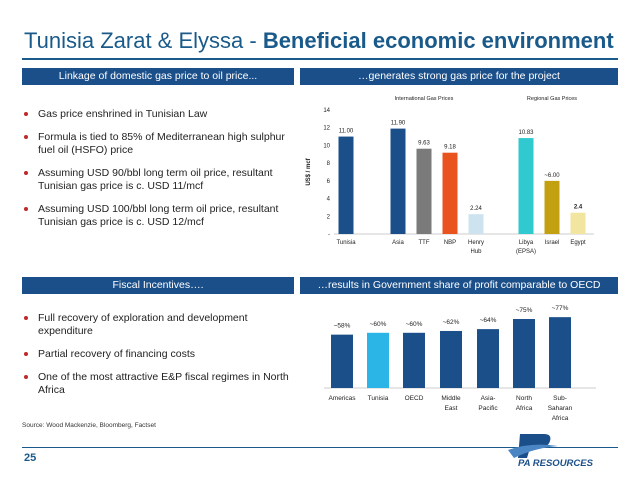 Image resolution: width=638 pixels, height=479 pixels. What do you see at coordinates (158, 285) in the screenshot?
I see `fiscal-incentives-header: Fiscal Incentives….` at bounding box center [158, 285].